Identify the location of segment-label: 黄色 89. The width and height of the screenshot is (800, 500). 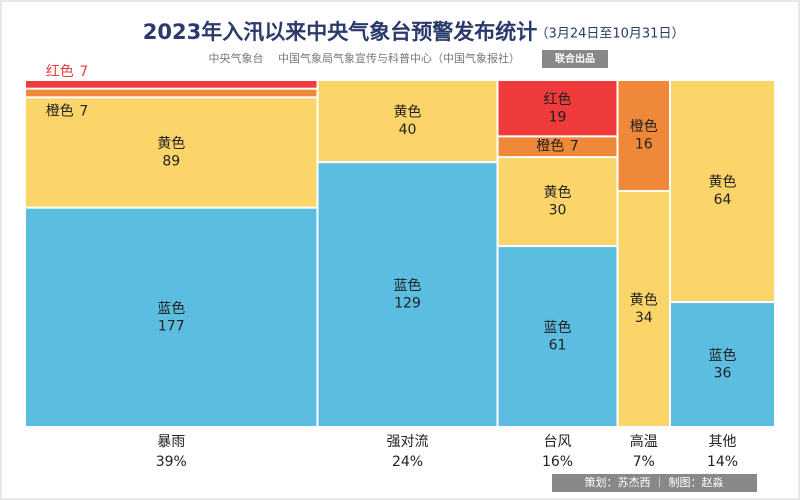
(171, 152).